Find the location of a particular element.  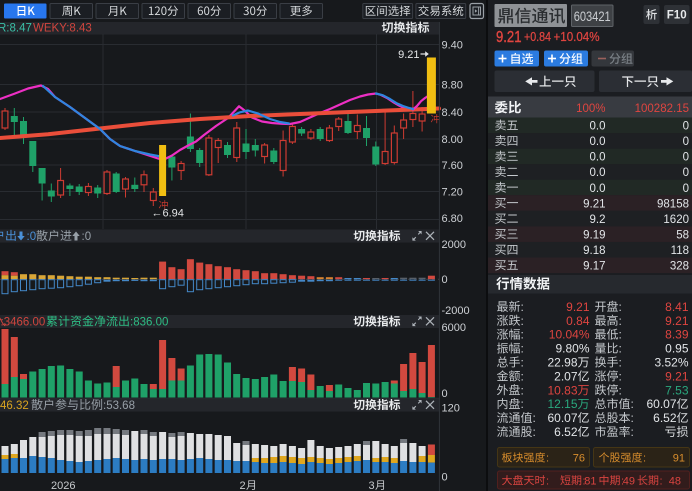

svg-text: 120 is located at coordinates (451, 409).